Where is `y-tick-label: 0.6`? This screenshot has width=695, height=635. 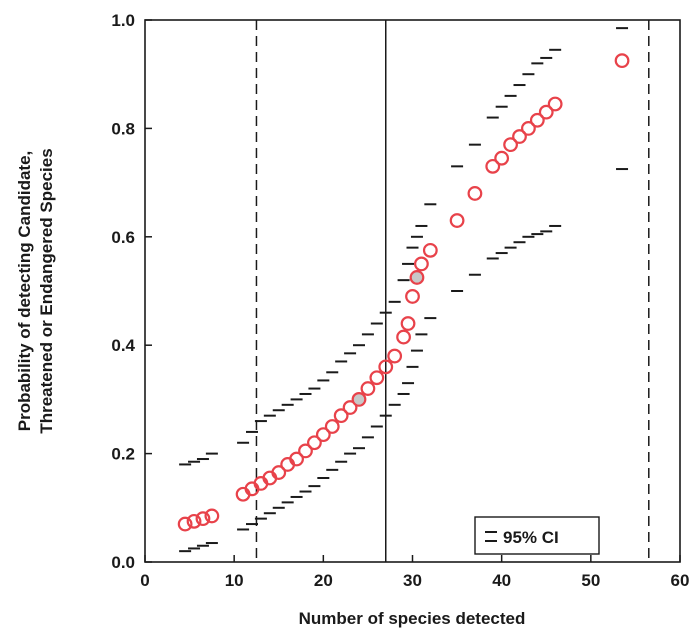 y-tick-label: 0.6 is located at coordinates (123, 237).